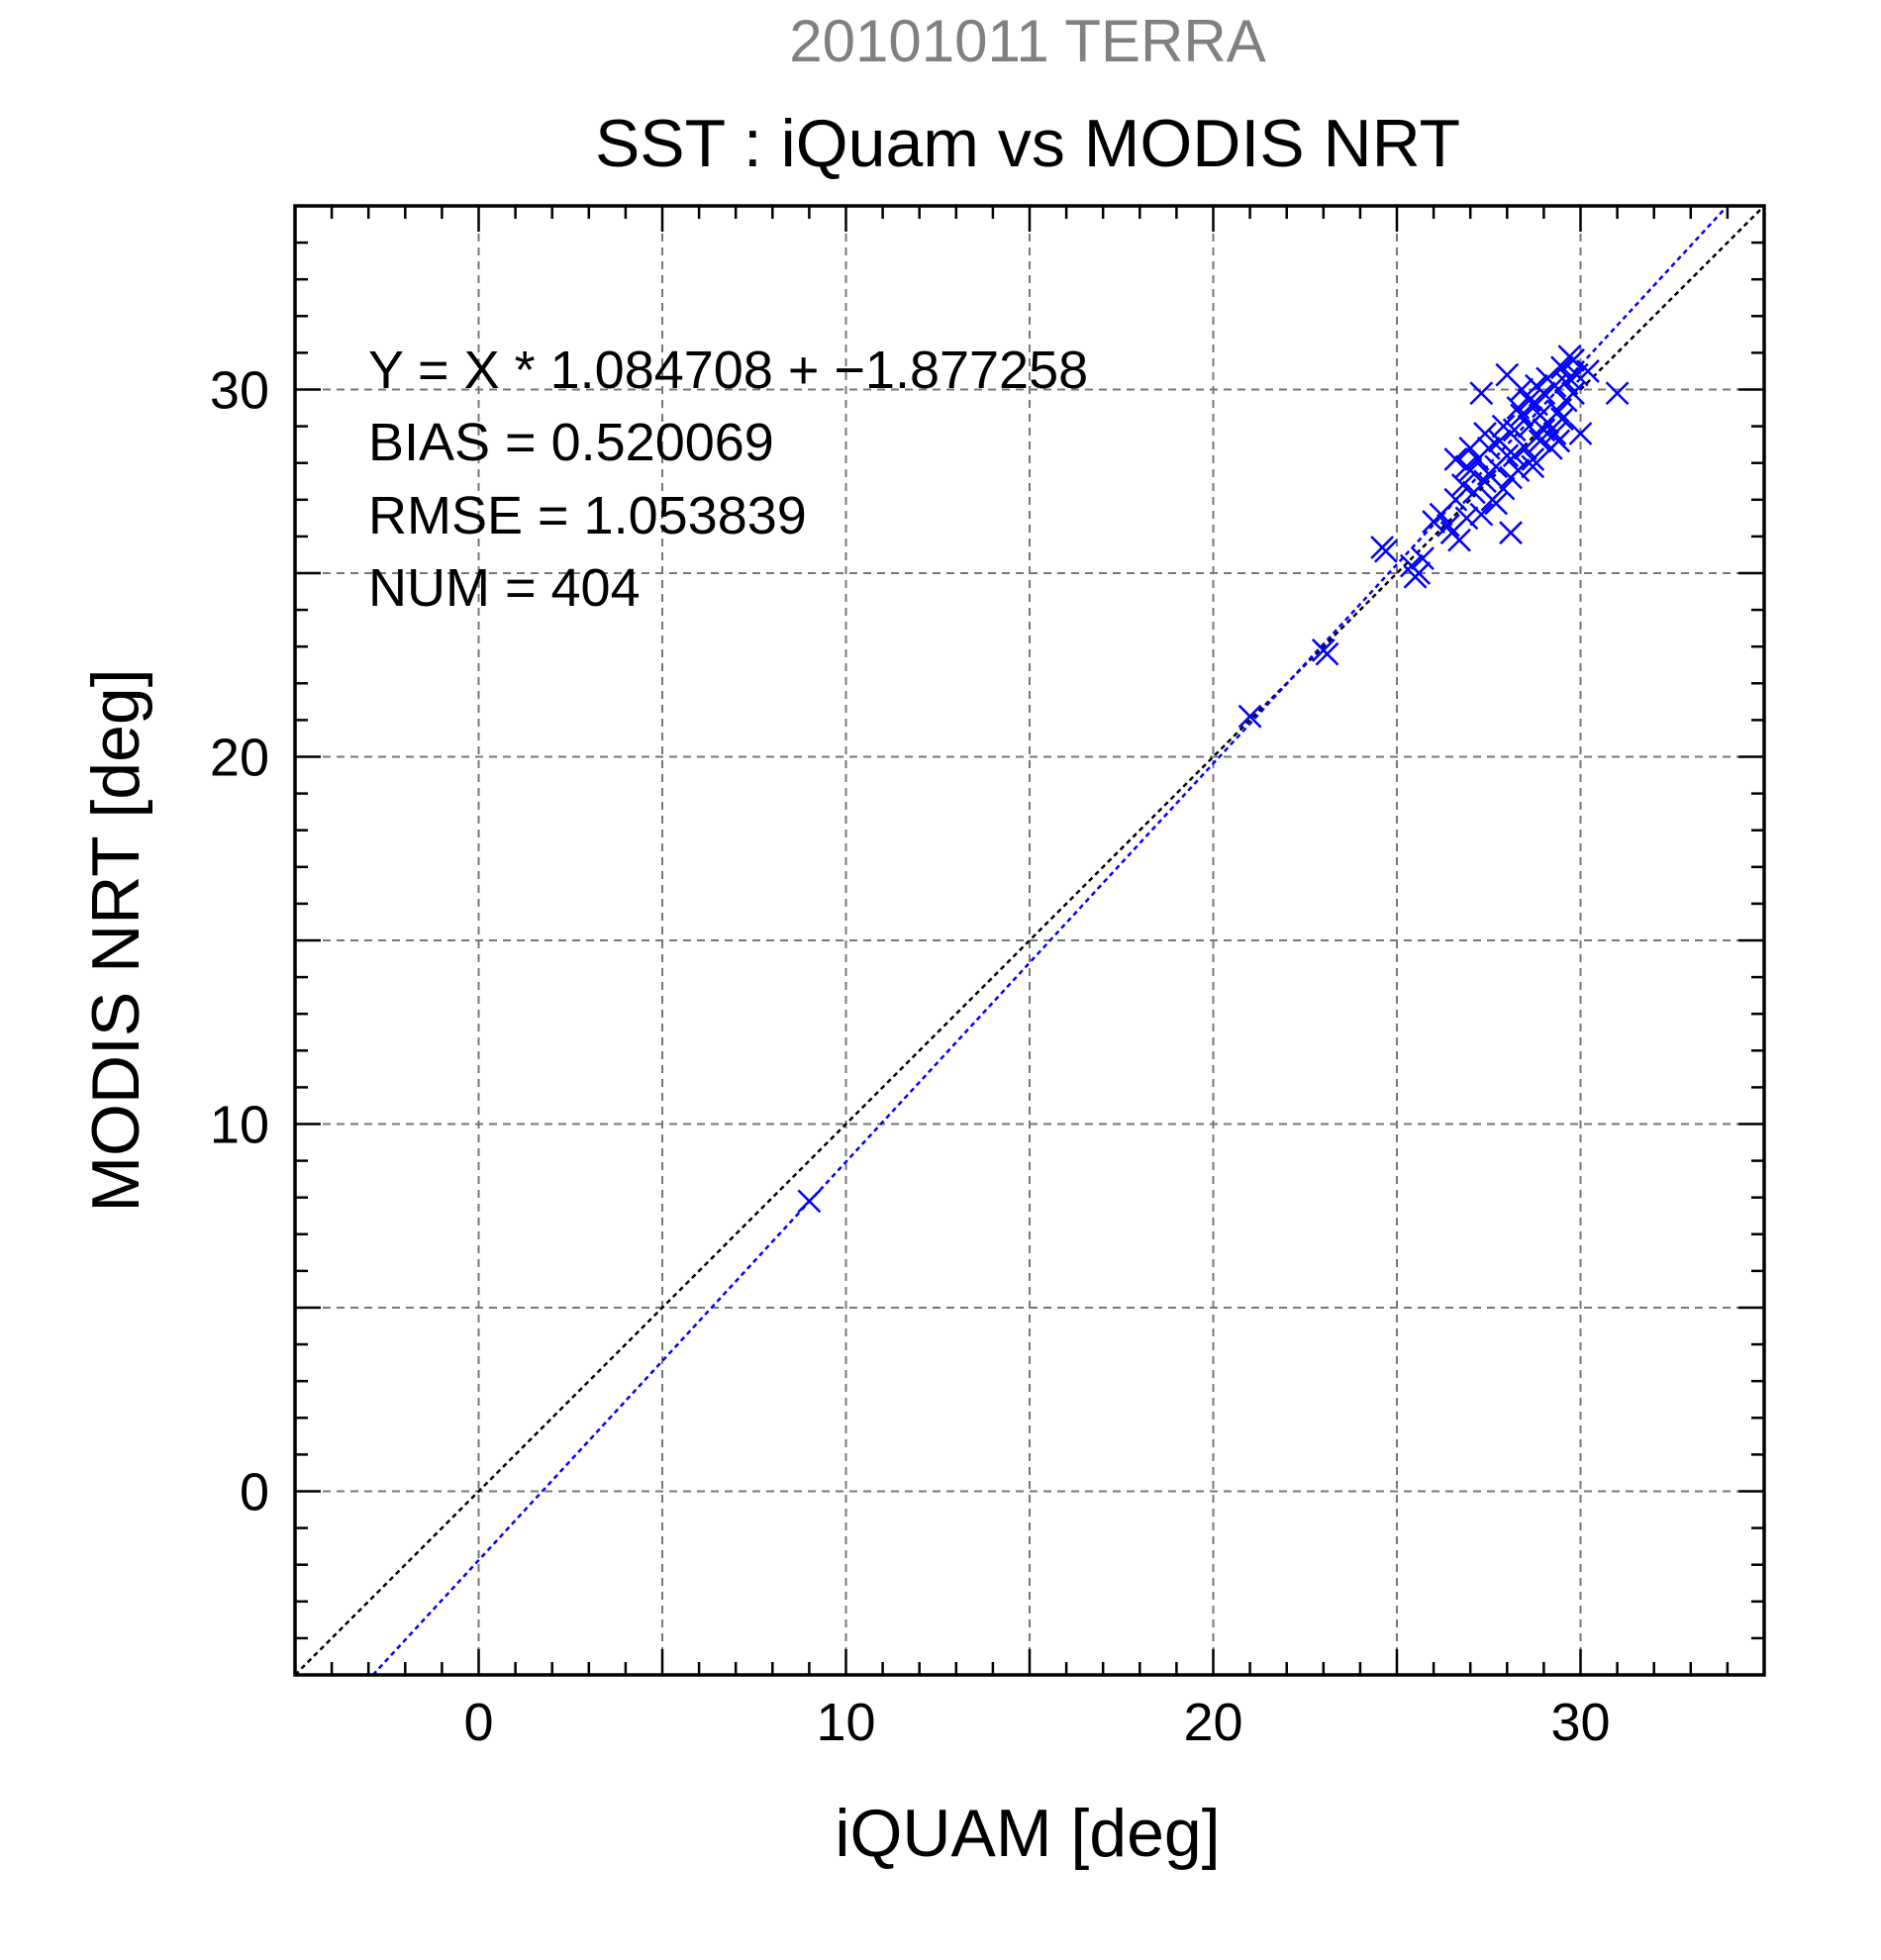 The height and width of the screenshot is (1960, 1881). Describe the element at coordinates (255, 1492) in the screenshot. I see `y-tick-label: 0` at that location.